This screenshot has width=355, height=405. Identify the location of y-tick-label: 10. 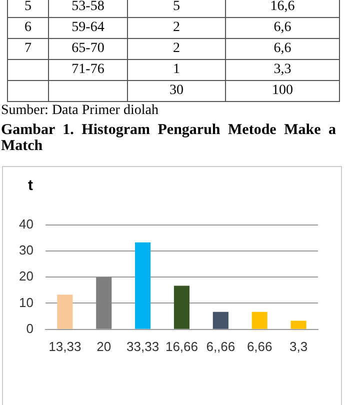
(26, 302).